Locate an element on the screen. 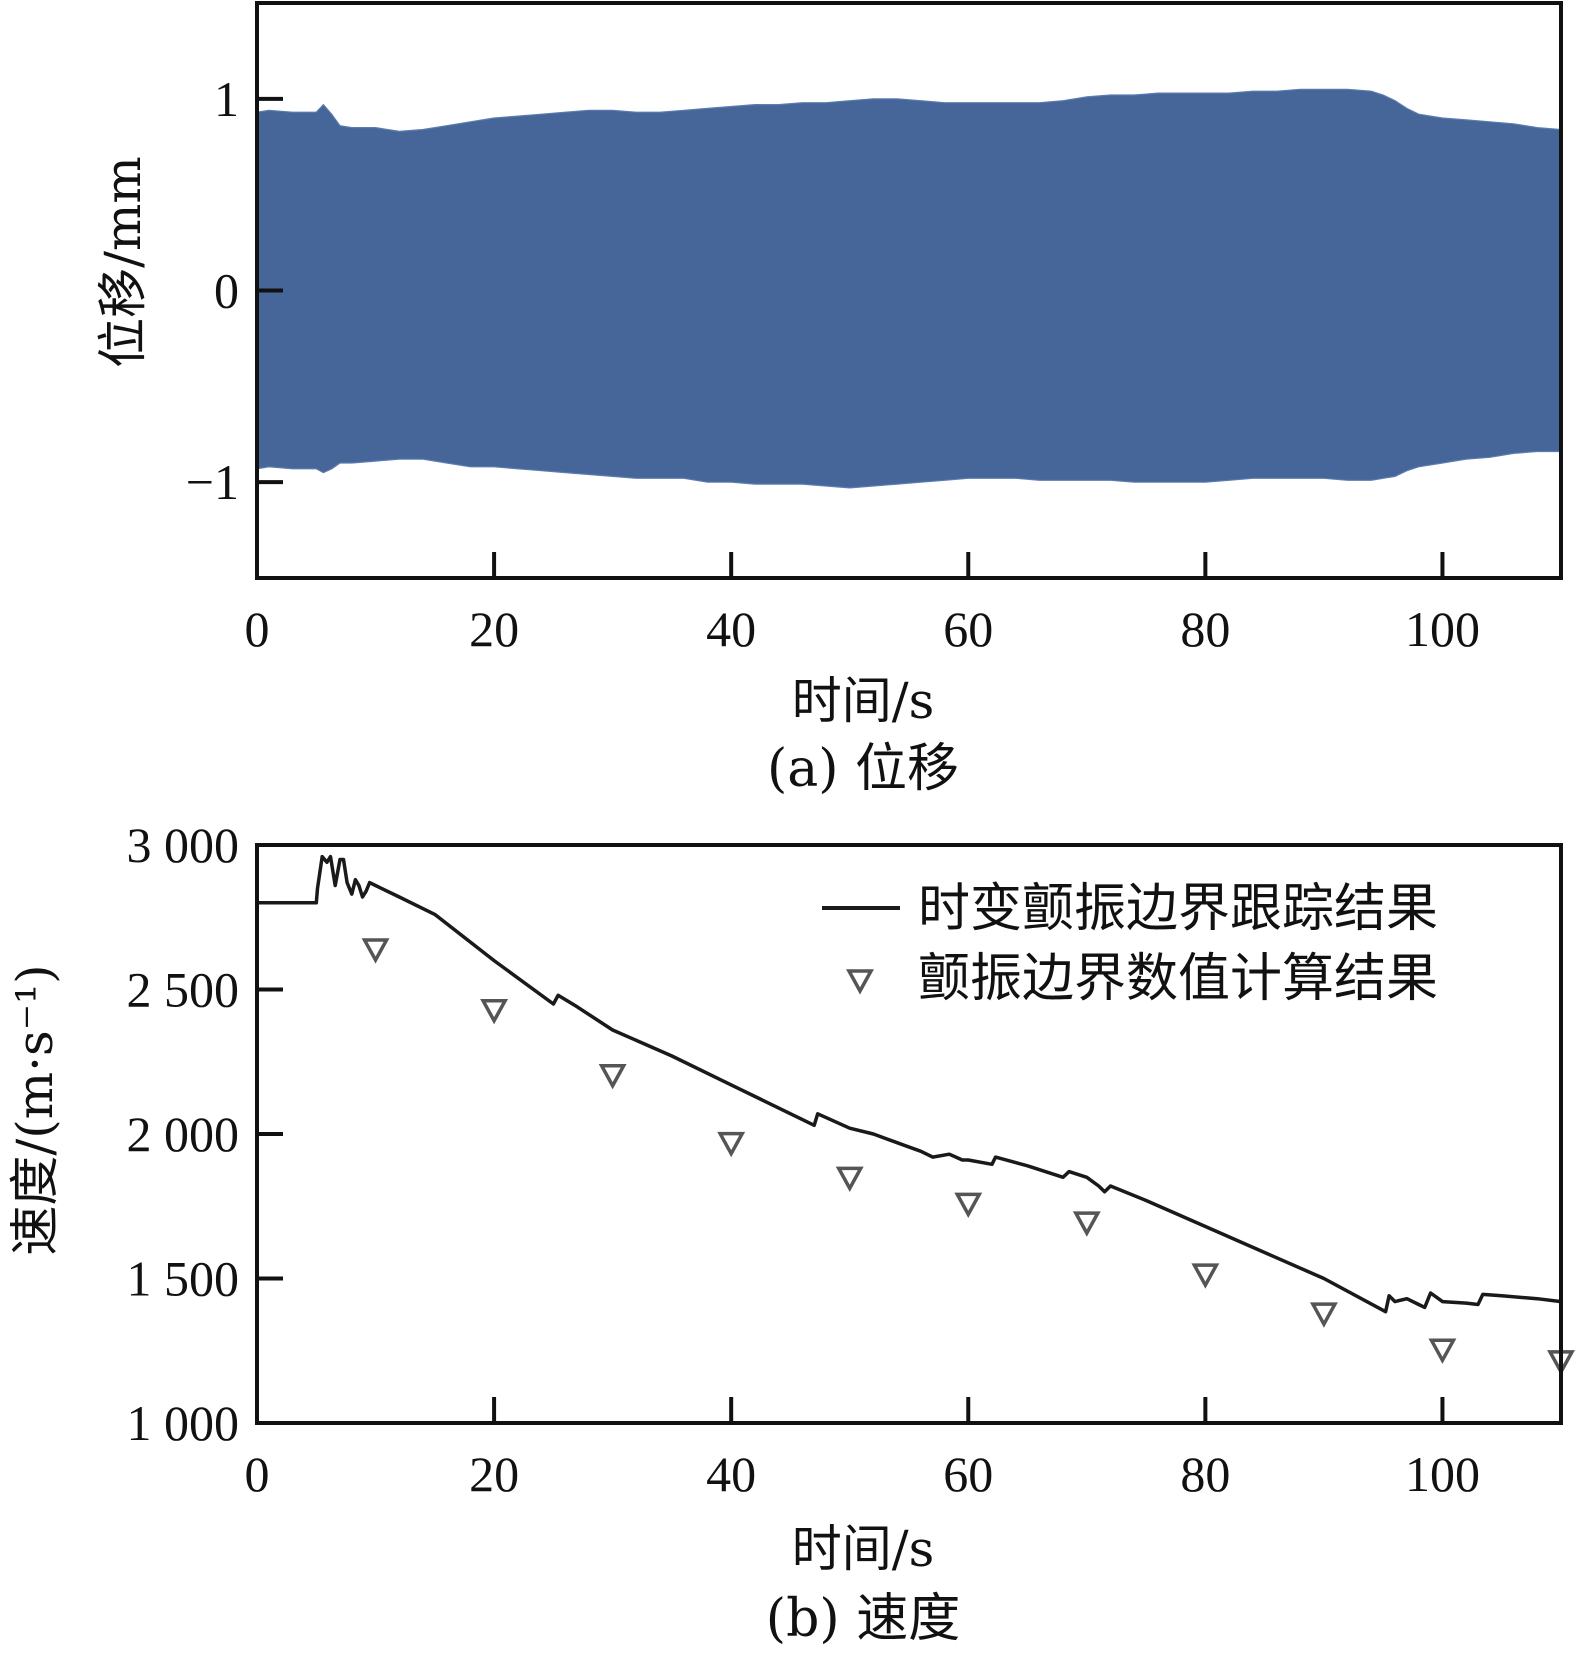 The height and width of the screenshot is (1653, 1575). b-x-tick-label: 60 is located at coordinates (968, 1474).